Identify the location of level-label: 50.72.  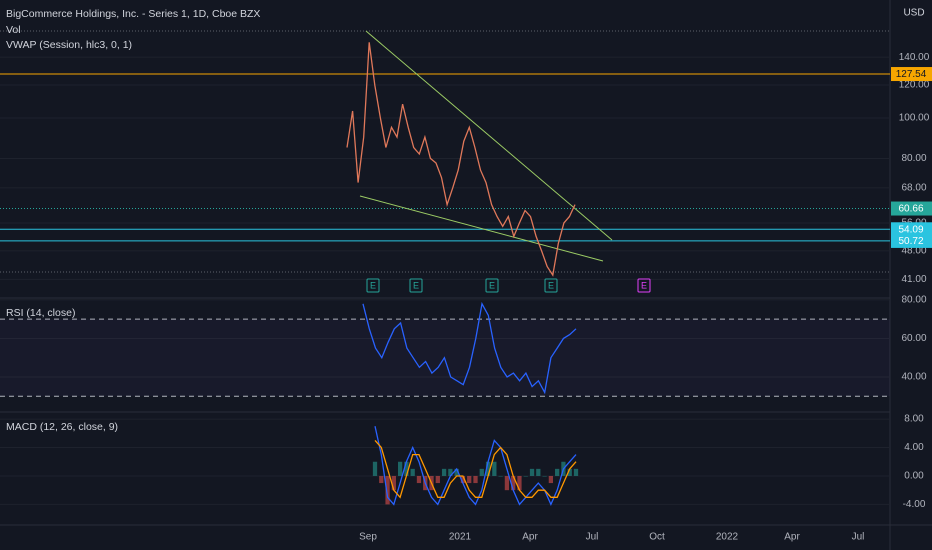
(910, 241).